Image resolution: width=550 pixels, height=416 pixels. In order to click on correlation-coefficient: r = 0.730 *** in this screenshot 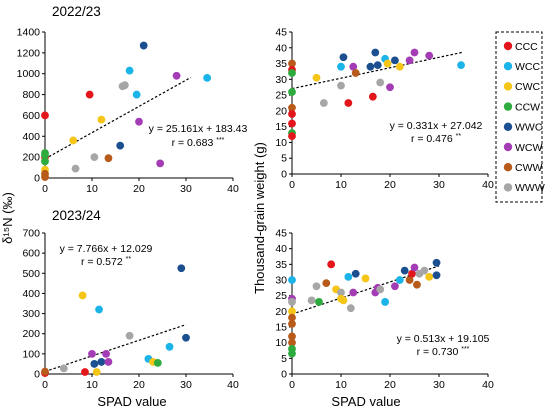, I will do `click(443, 352)`.